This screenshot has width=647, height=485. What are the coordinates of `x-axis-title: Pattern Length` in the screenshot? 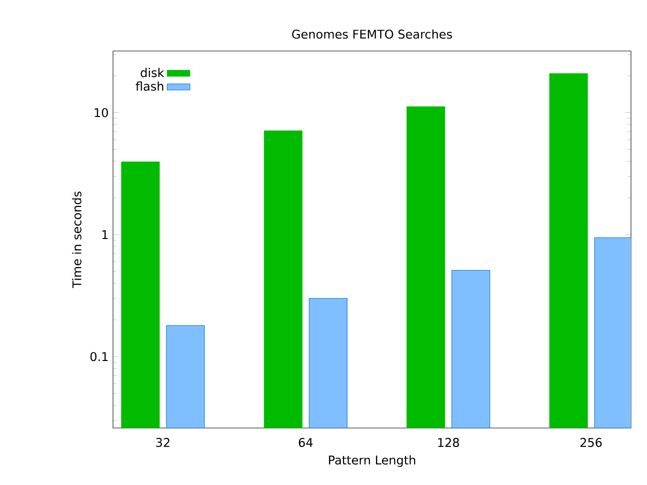 It's located at (372, 461).